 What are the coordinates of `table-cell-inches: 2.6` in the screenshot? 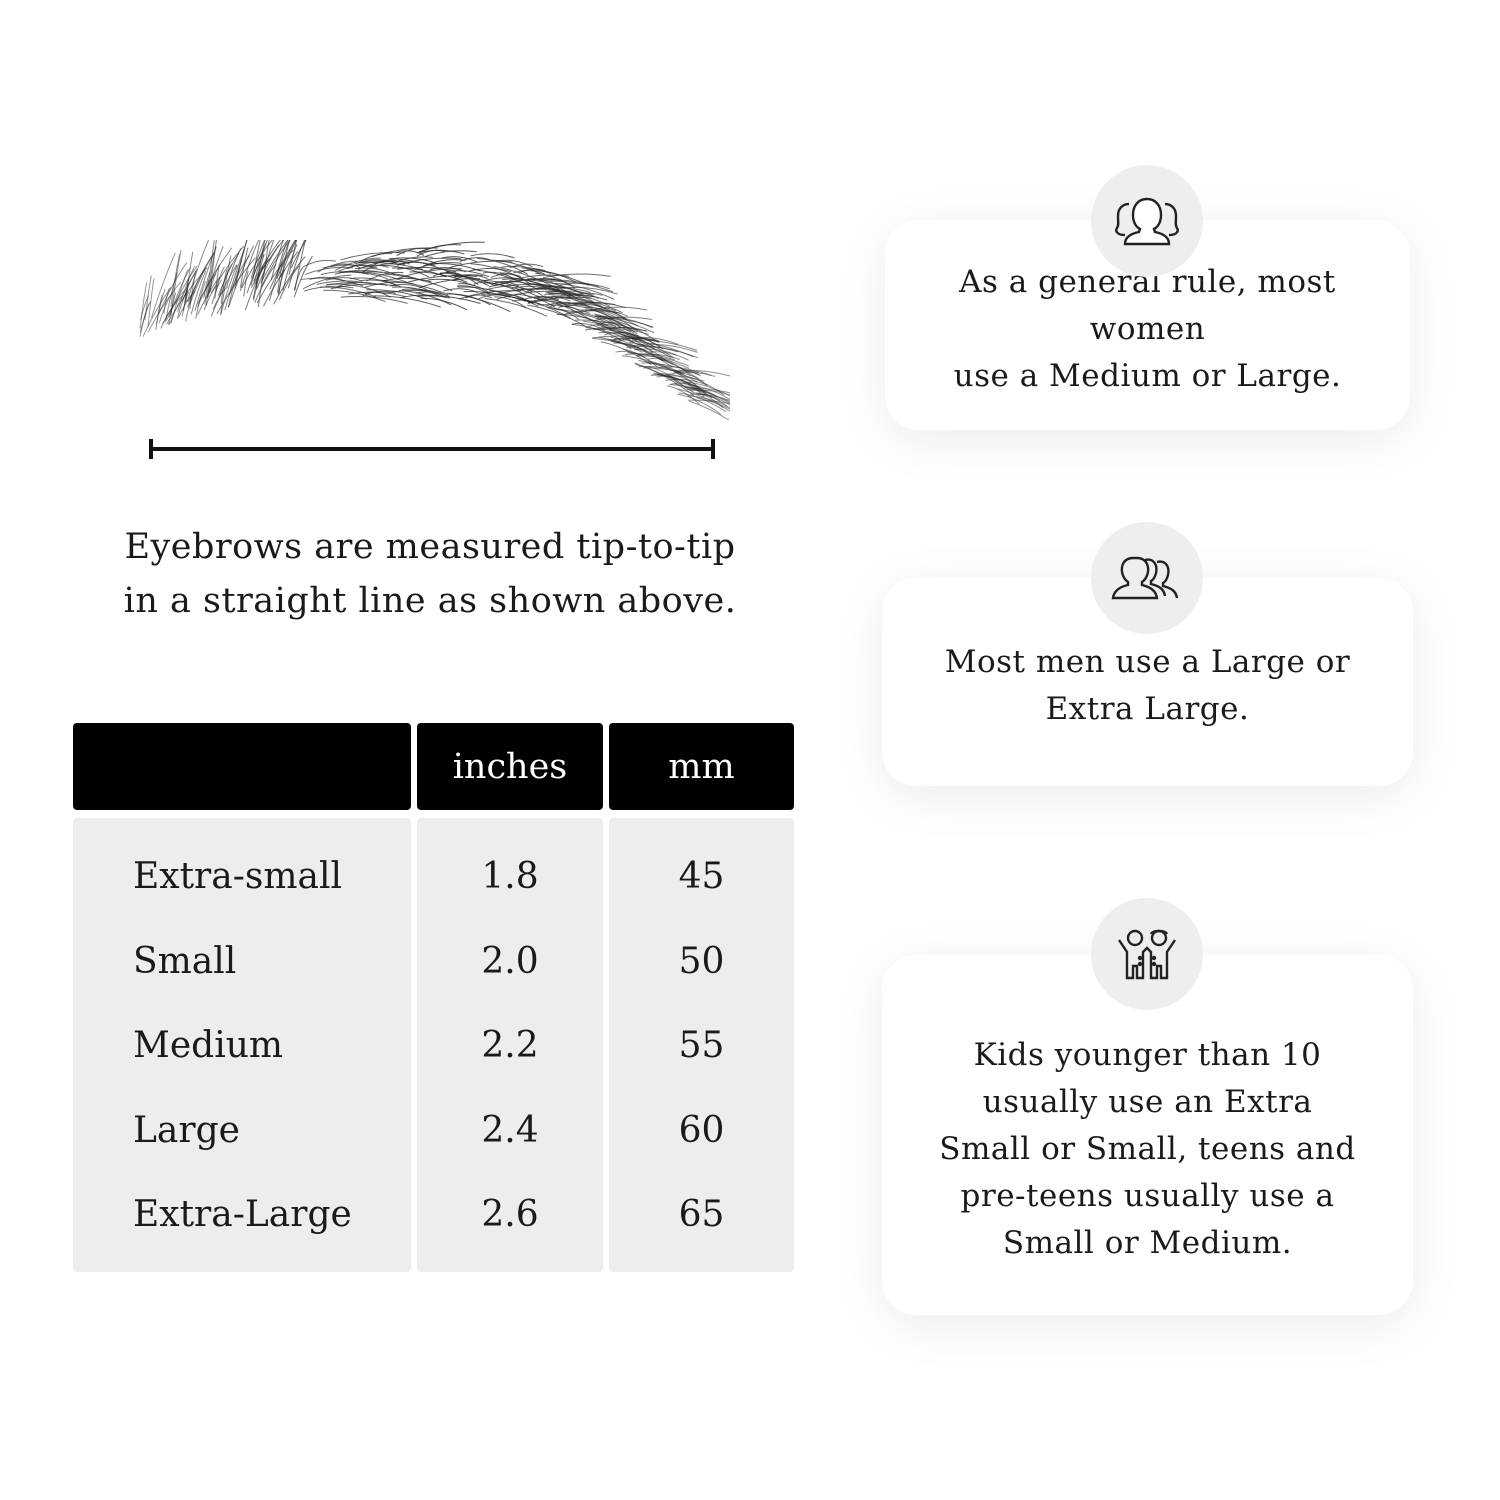 It's located at (510, 1214).